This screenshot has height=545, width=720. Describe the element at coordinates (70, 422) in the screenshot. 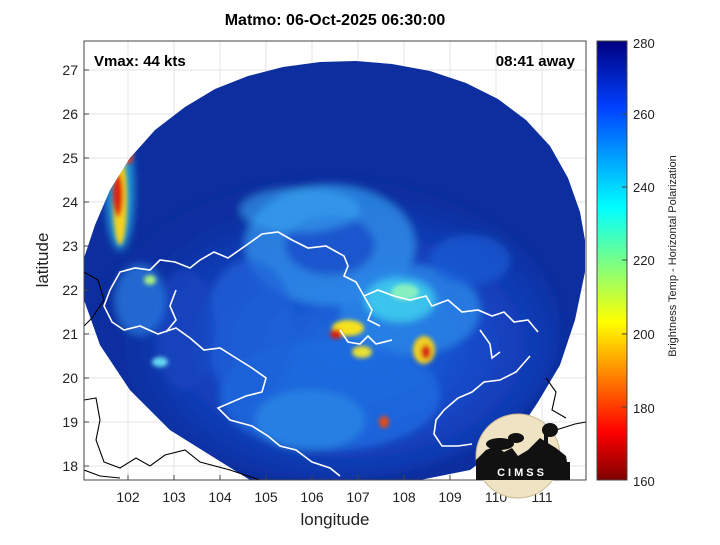

I see `y-tick-label: 19` at that location.